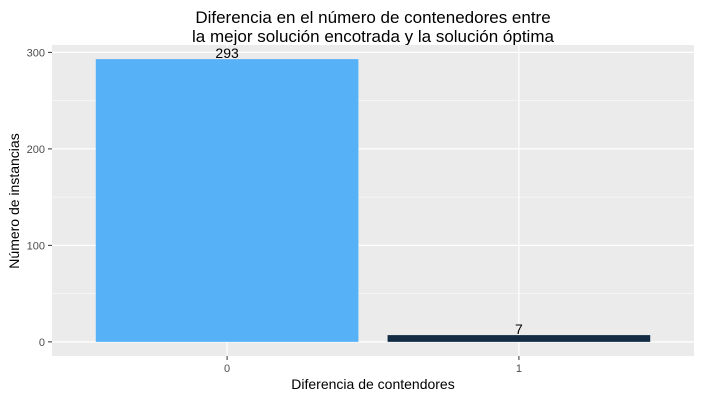 This screenshot has height=400, width=701. Describe the element at coordinates (519, 329) in the screenshot. I see `bar-value-label: 7` at that location.